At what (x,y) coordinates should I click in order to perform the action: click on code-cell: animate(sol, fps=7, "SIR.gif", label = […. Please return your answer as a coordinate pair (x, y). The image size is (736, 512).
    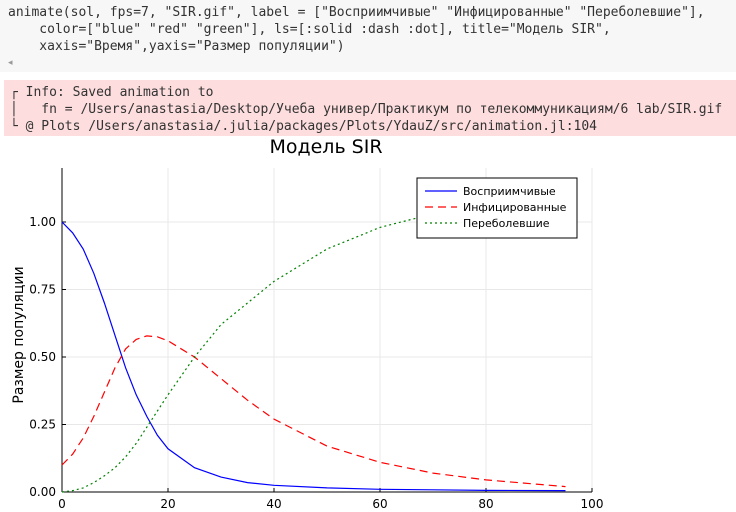
    Looking at the image, I should click on (368, 36).